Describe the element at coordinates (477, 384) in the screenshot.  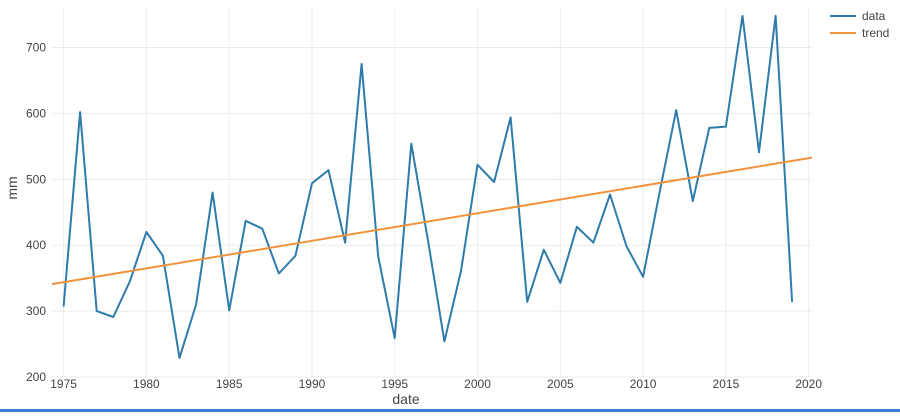
I see `x-tick-label: 2000` at that location.